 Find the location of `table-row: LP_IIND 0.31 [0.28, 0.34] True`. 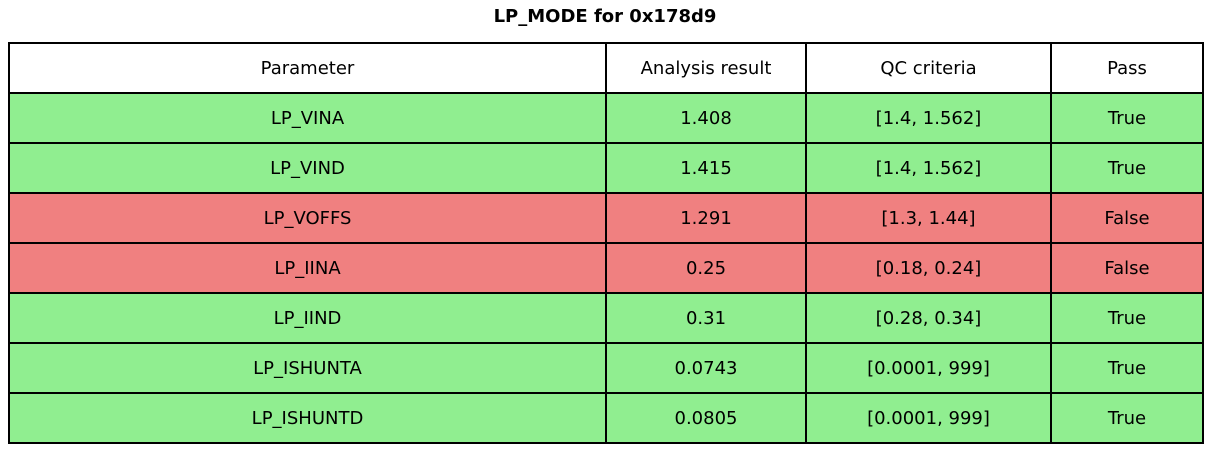

table-row: LP_IIND 0.31 [0.28, 0.34] True is located at coordinates (606, 318).